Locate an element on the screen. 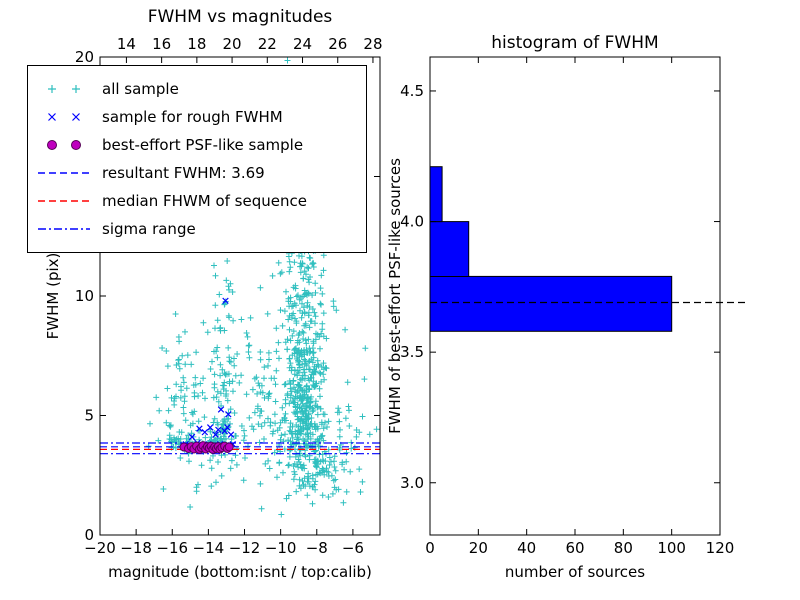  legend-label: sigma range is located at coordinates (149, 229).